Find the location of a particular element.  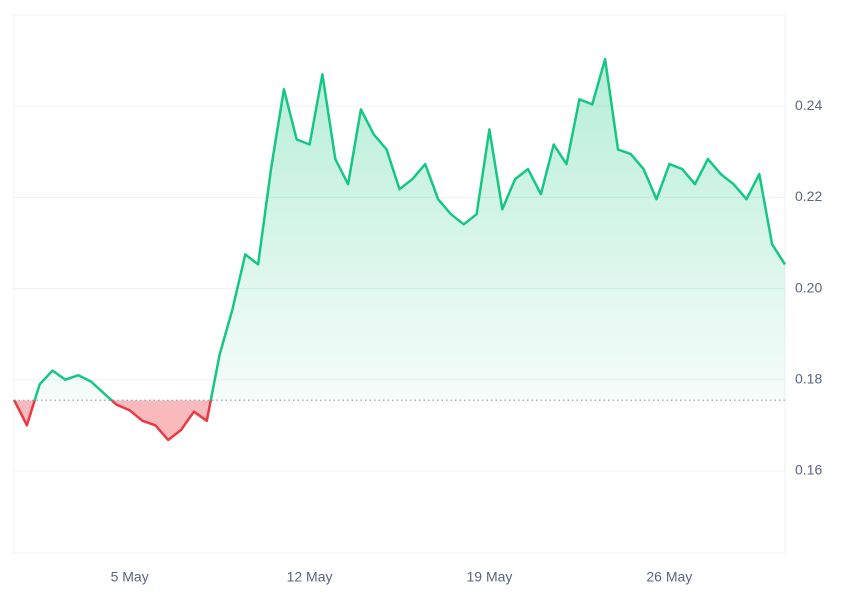

x-tick-label: 19 May is located at coordinates (489, 577).